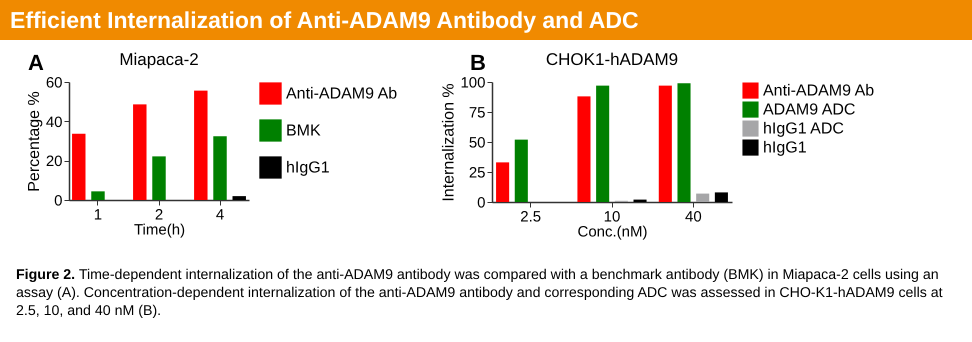 This screenshot has height=342, width=972. Describe the element at coordinates (612, 217) in the screenshot. I see `x-tick-label: 10` at that location.